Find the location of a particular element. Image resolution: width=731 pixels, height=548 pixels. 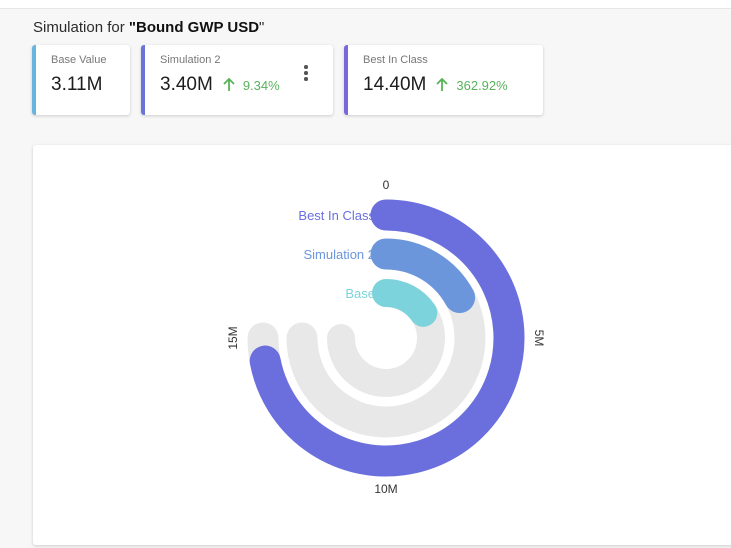

simulation-2-card: Simulation 2 3.40M 9.34% is located at coordinates (237, 80).